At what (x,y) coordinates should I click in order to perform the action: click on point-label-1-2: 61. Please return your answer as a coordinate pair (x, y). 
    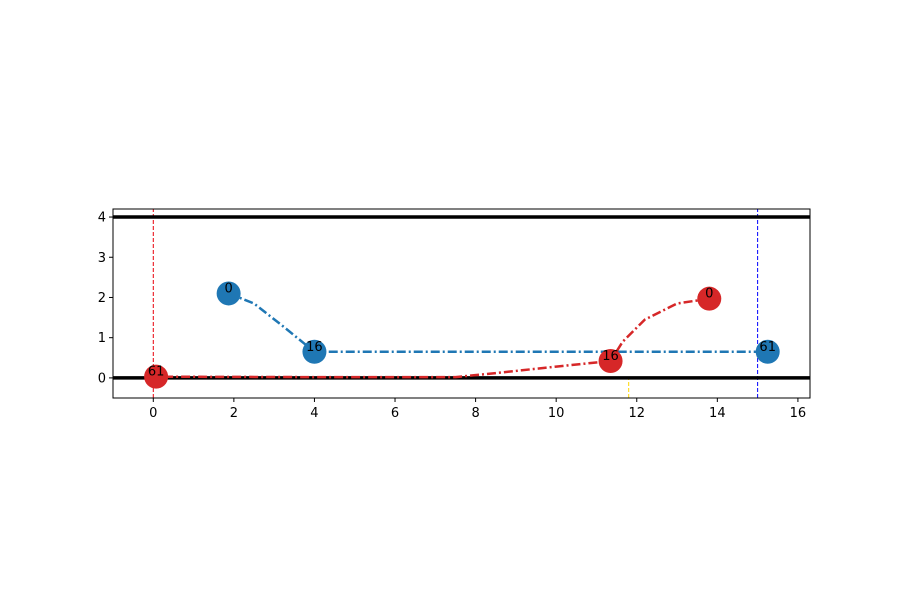
    Looking at the image, I should click on (156, 372).